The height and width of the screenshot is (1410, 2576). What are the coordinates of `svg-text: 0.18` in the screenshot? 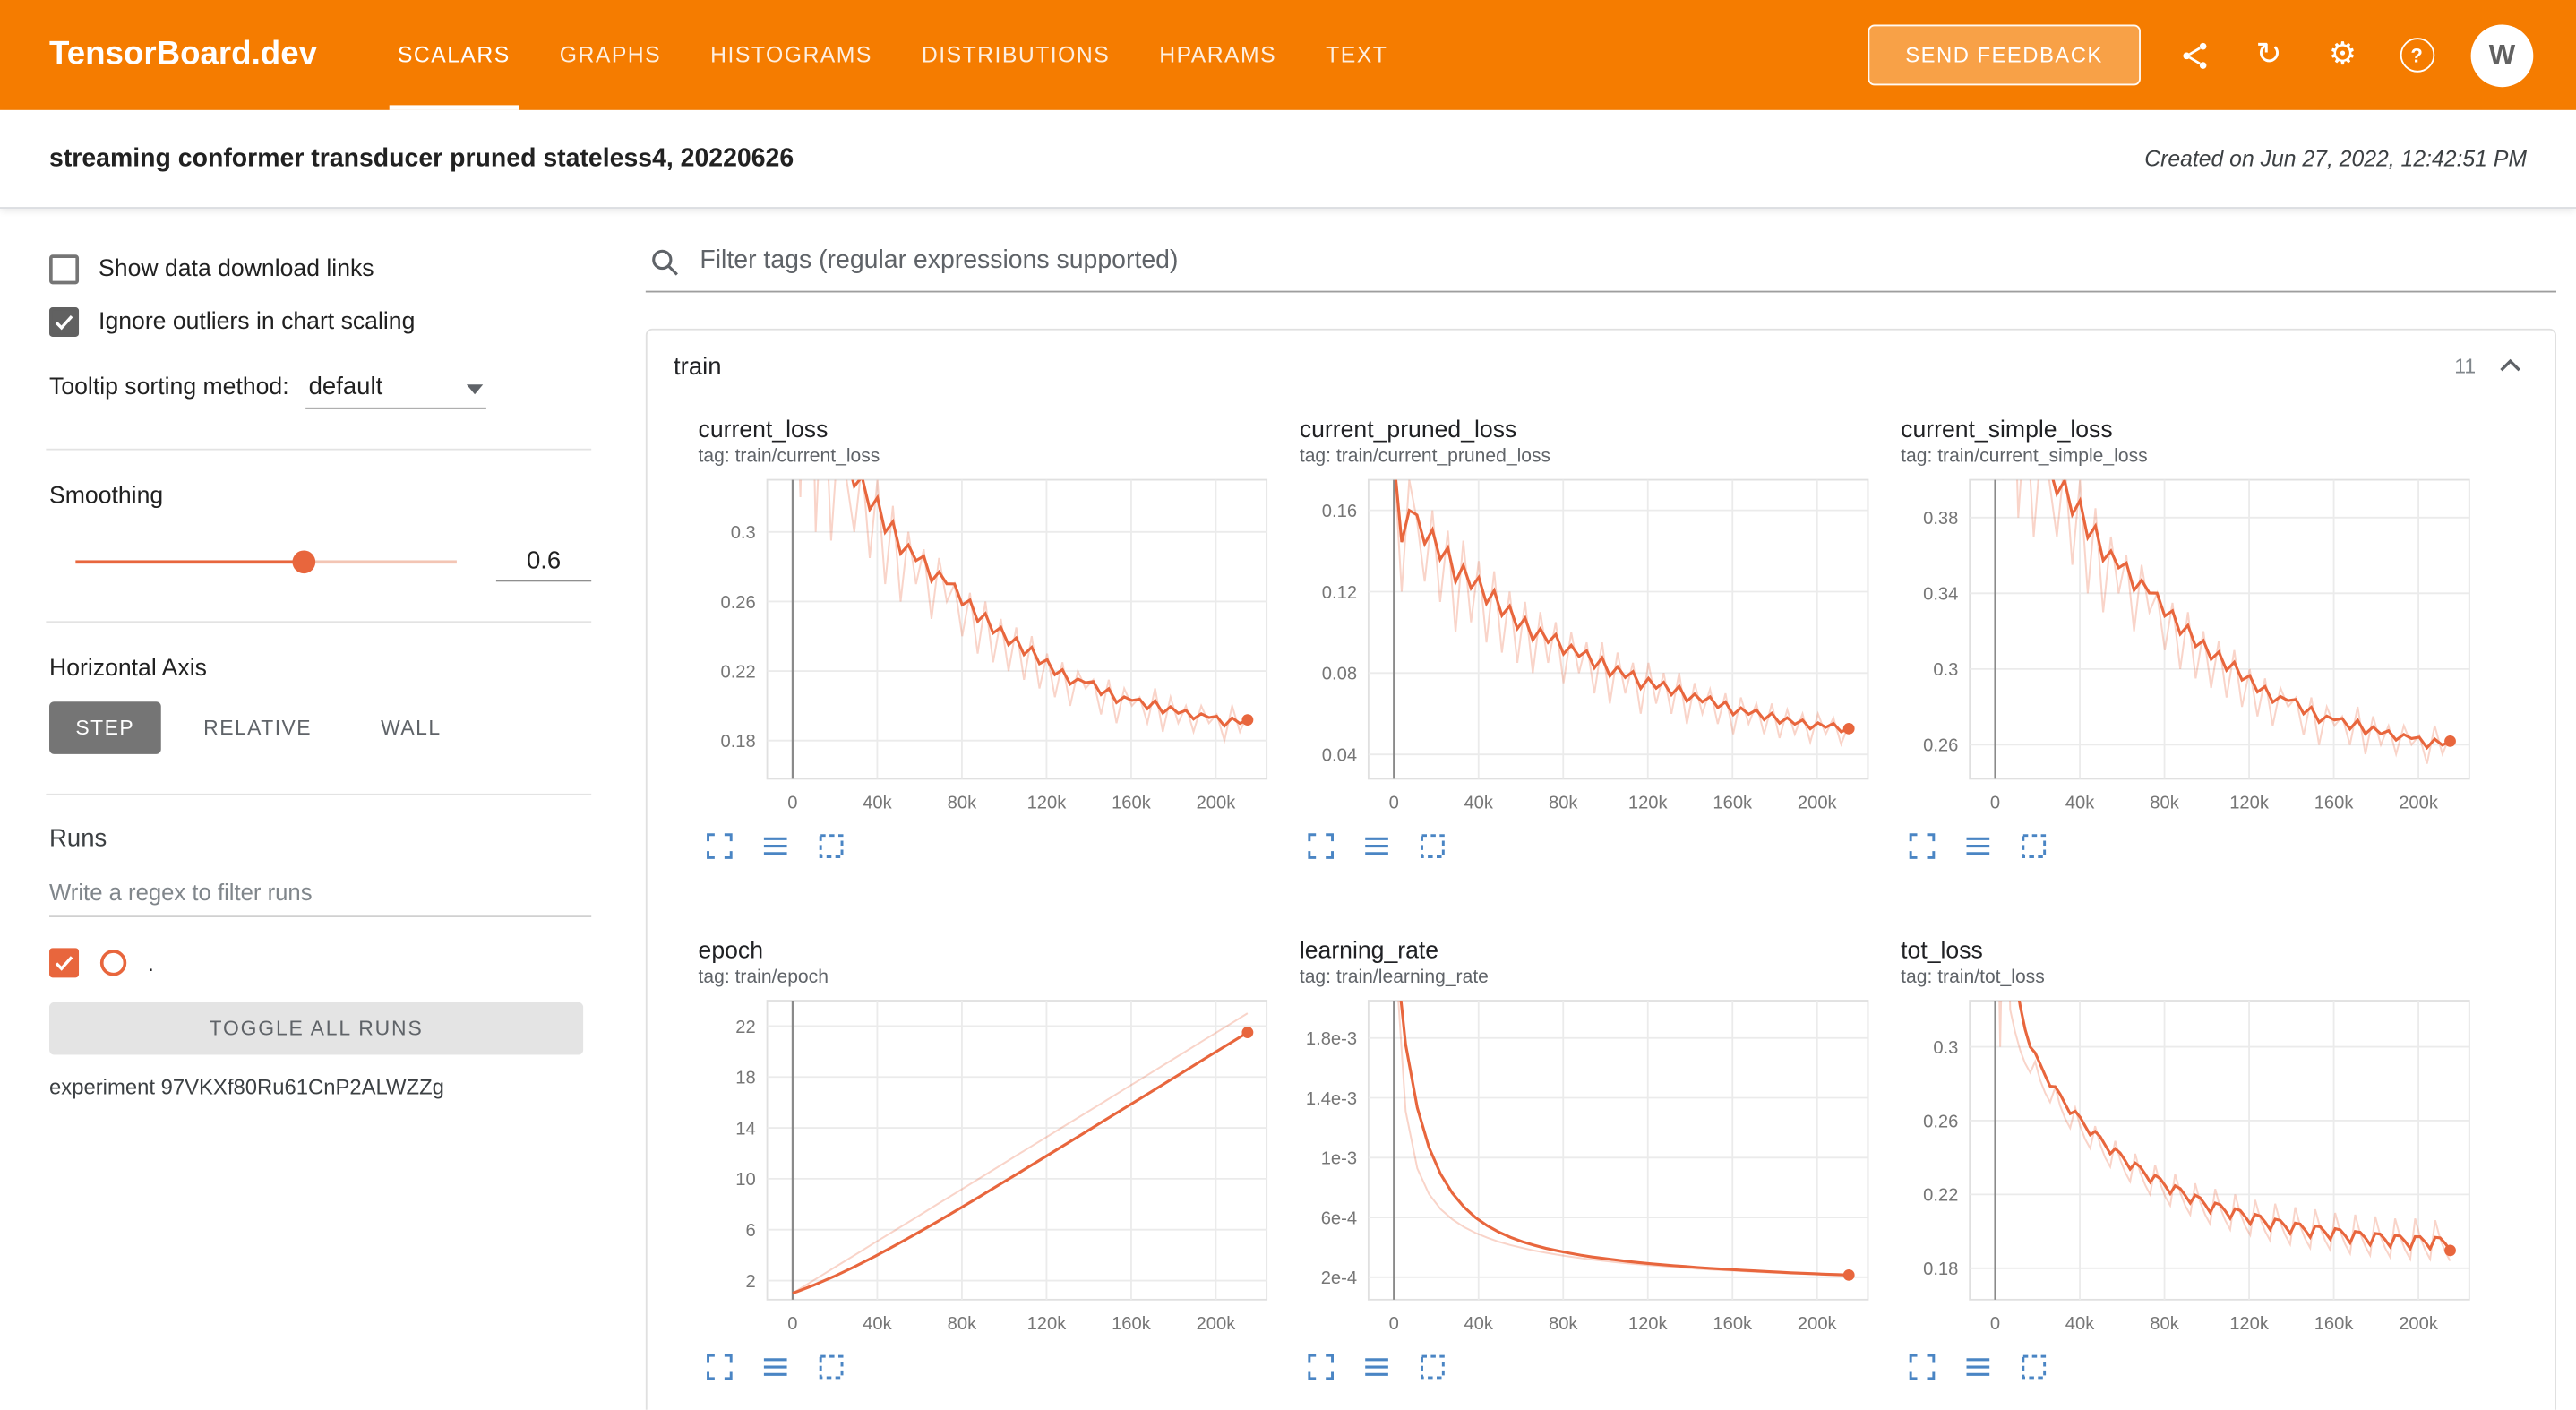 It's located at (737, 742).